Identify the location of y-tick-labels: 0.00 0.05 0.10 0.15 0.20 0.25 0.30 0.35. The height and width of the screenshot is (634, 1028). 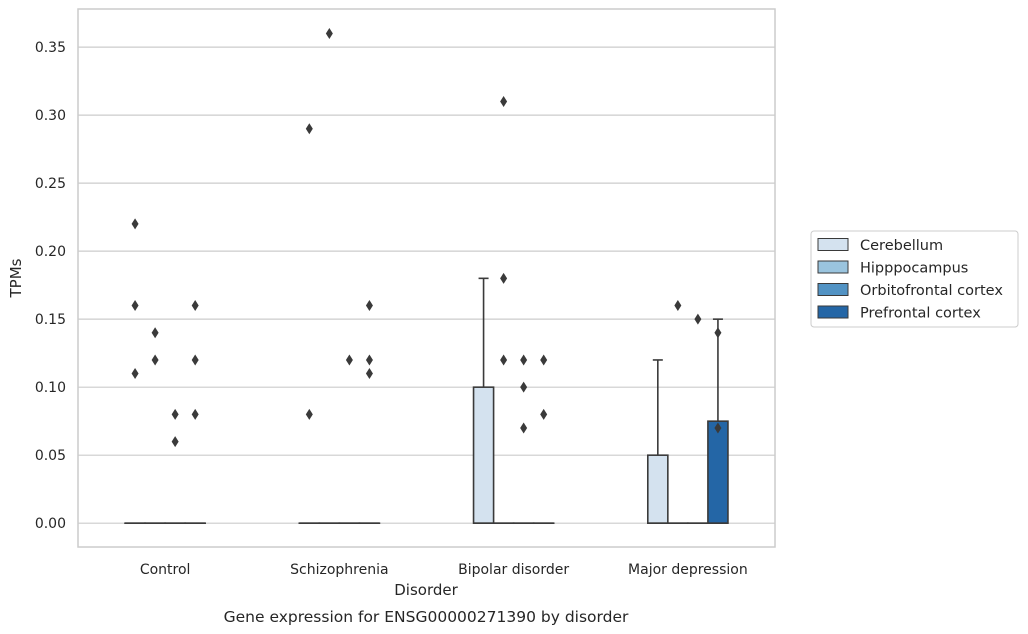
(50, 286).